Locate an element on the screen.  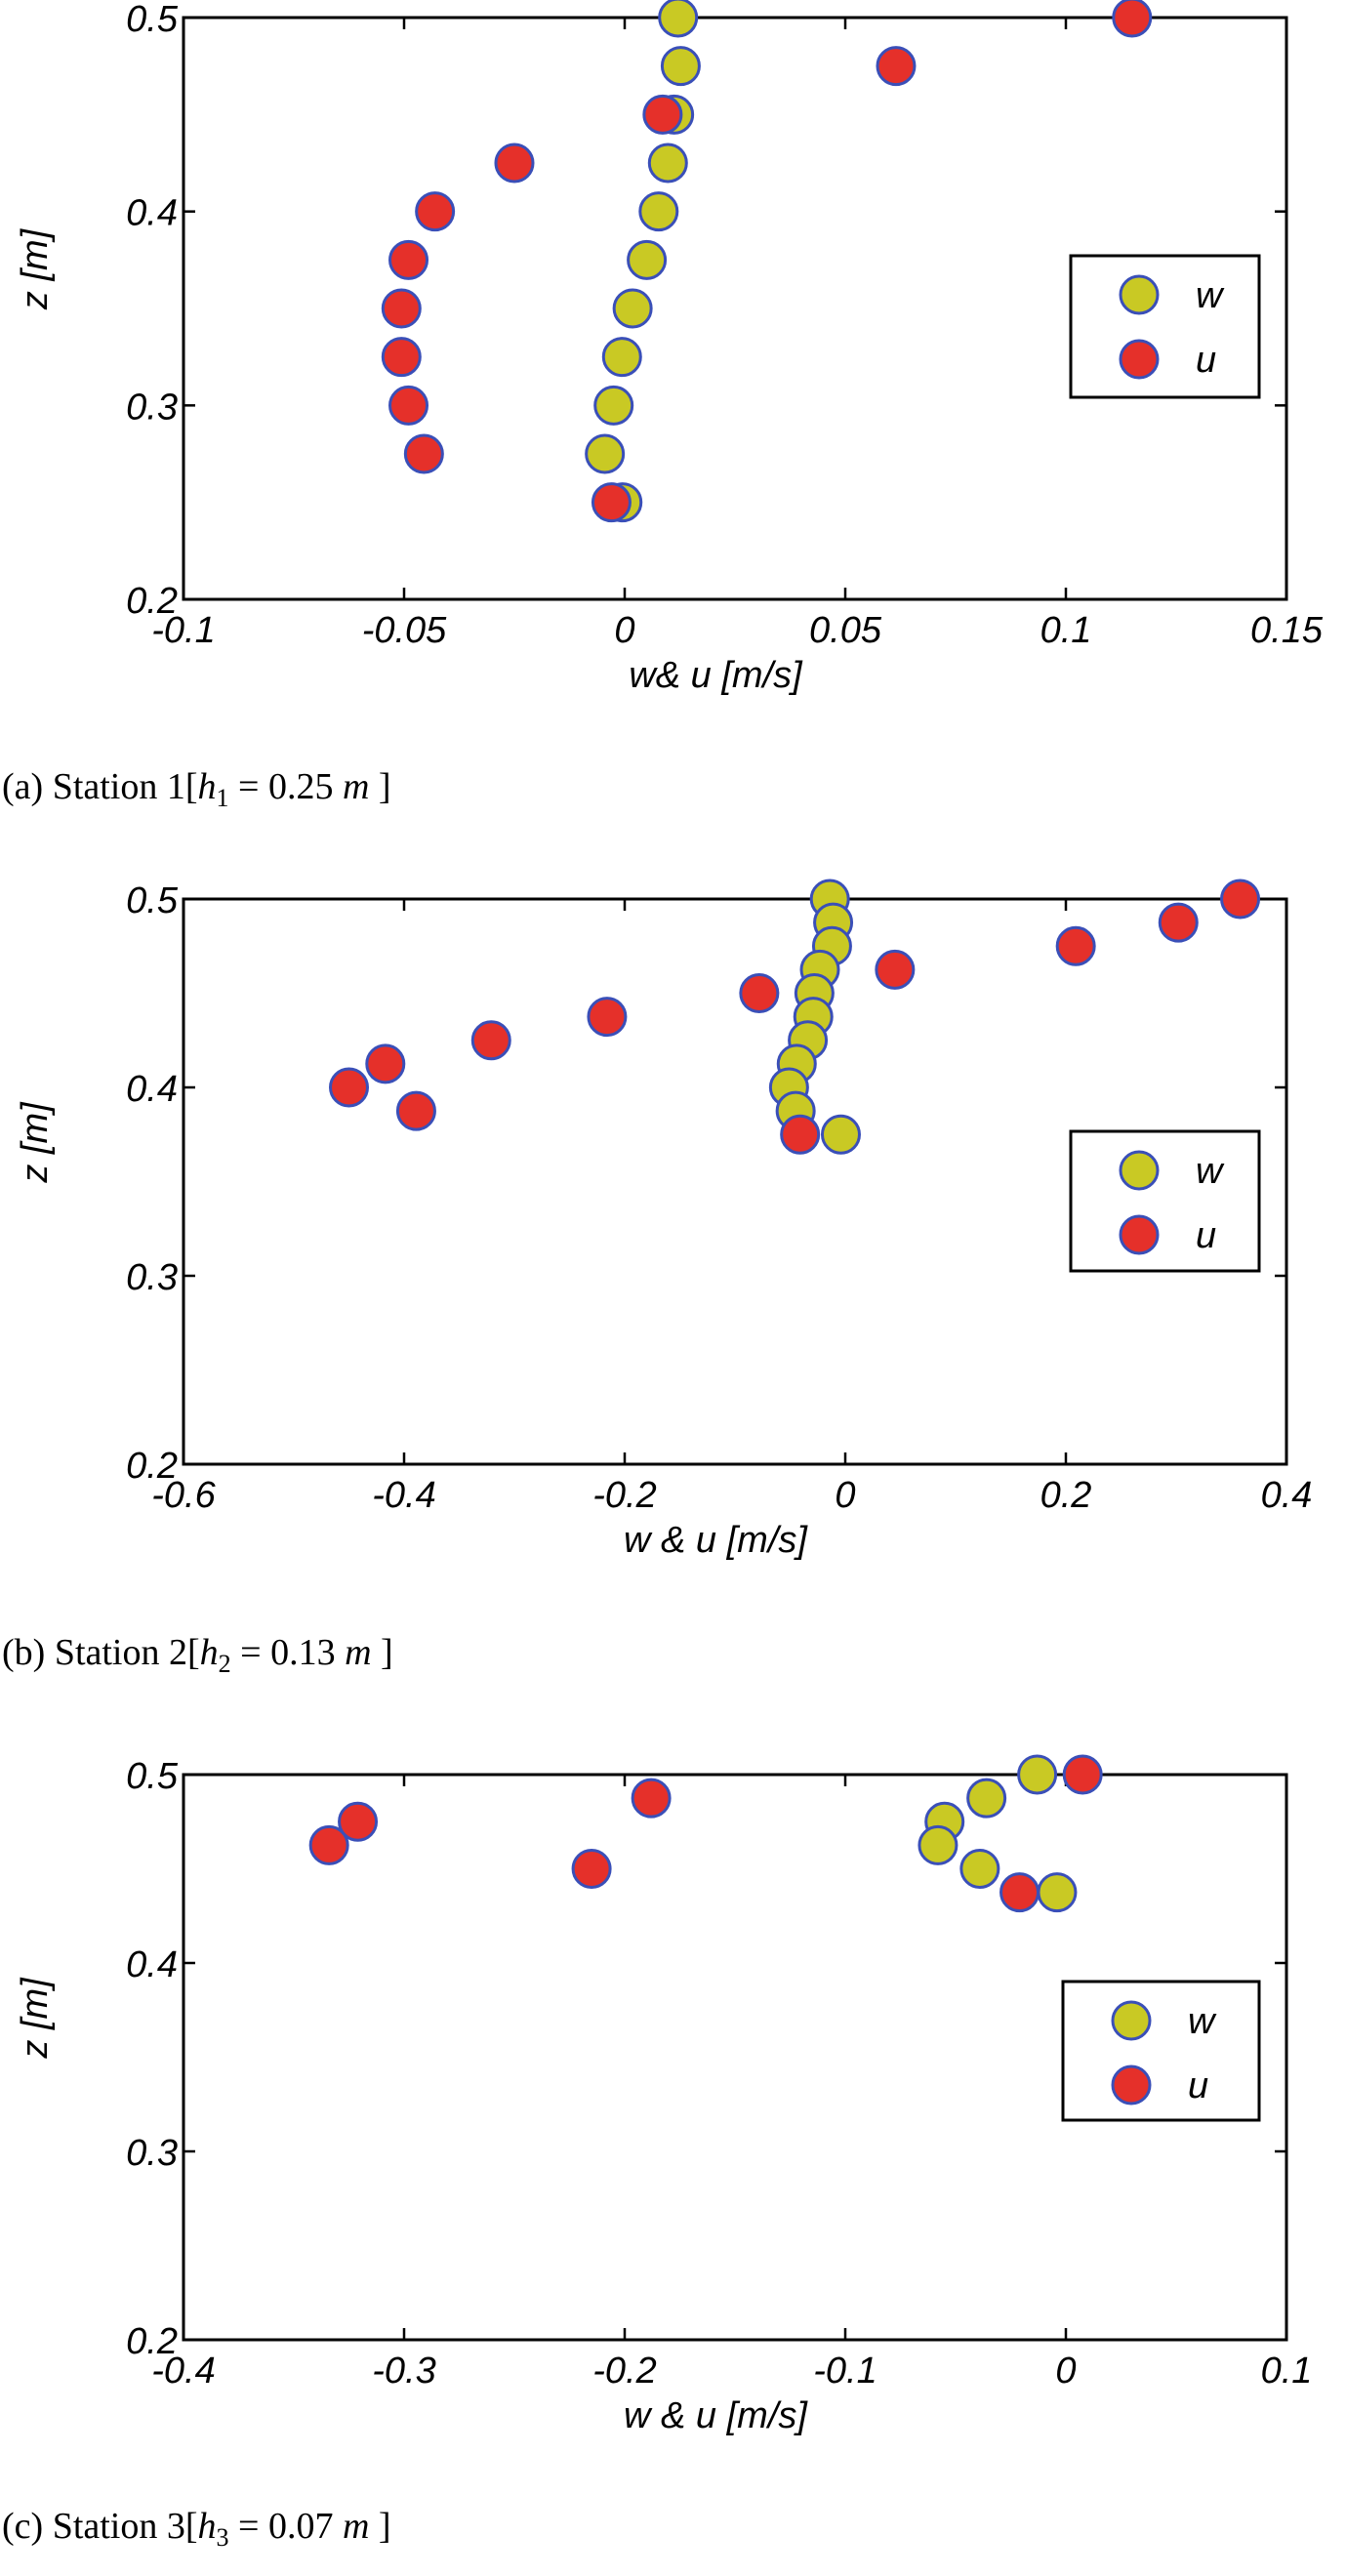
x-axis-label: w& u [m/s] is located at coordinates (716, 675).